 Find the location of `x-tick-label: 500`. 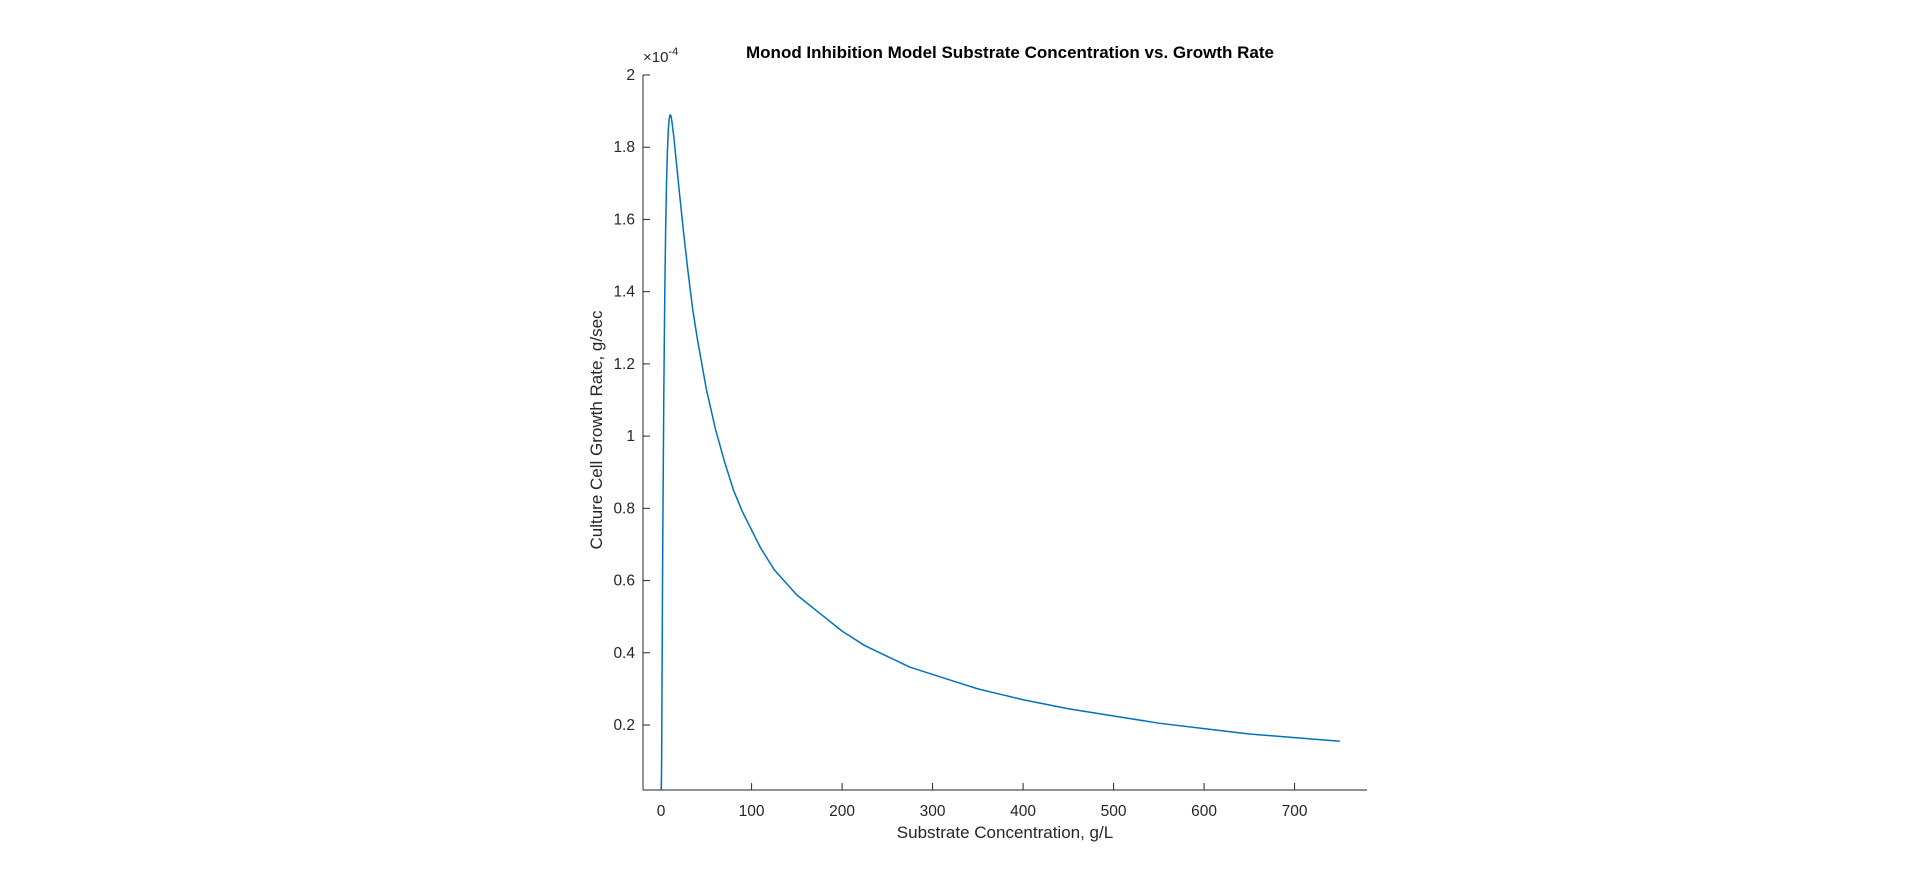

x-tick-label: 500 is located at coordinates (1114, 811).